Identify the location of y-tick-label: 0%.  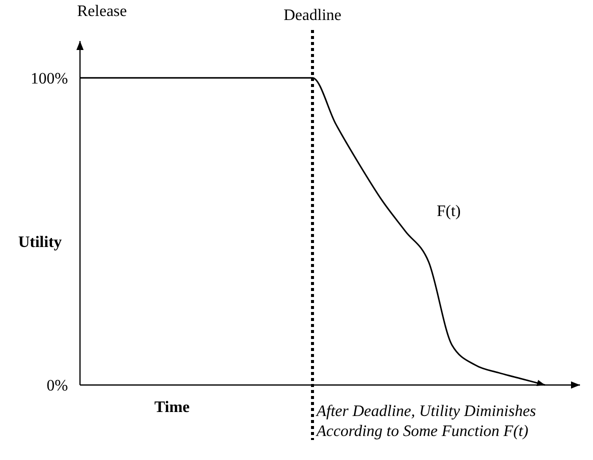
(57, 386).